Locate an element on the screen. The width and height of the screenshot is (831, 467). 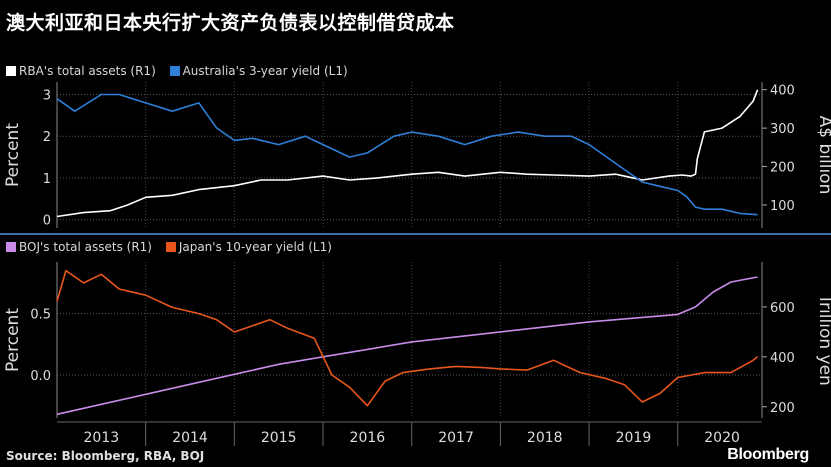
right-tick-label: 300 is located at coordinates (782, 129).